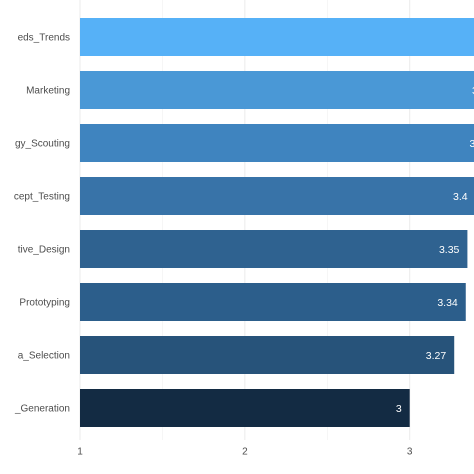  What do you see at coordinates (460, 197) in the screenshot?
I see `value-label: 3.4` at bounding box center [460, 197].